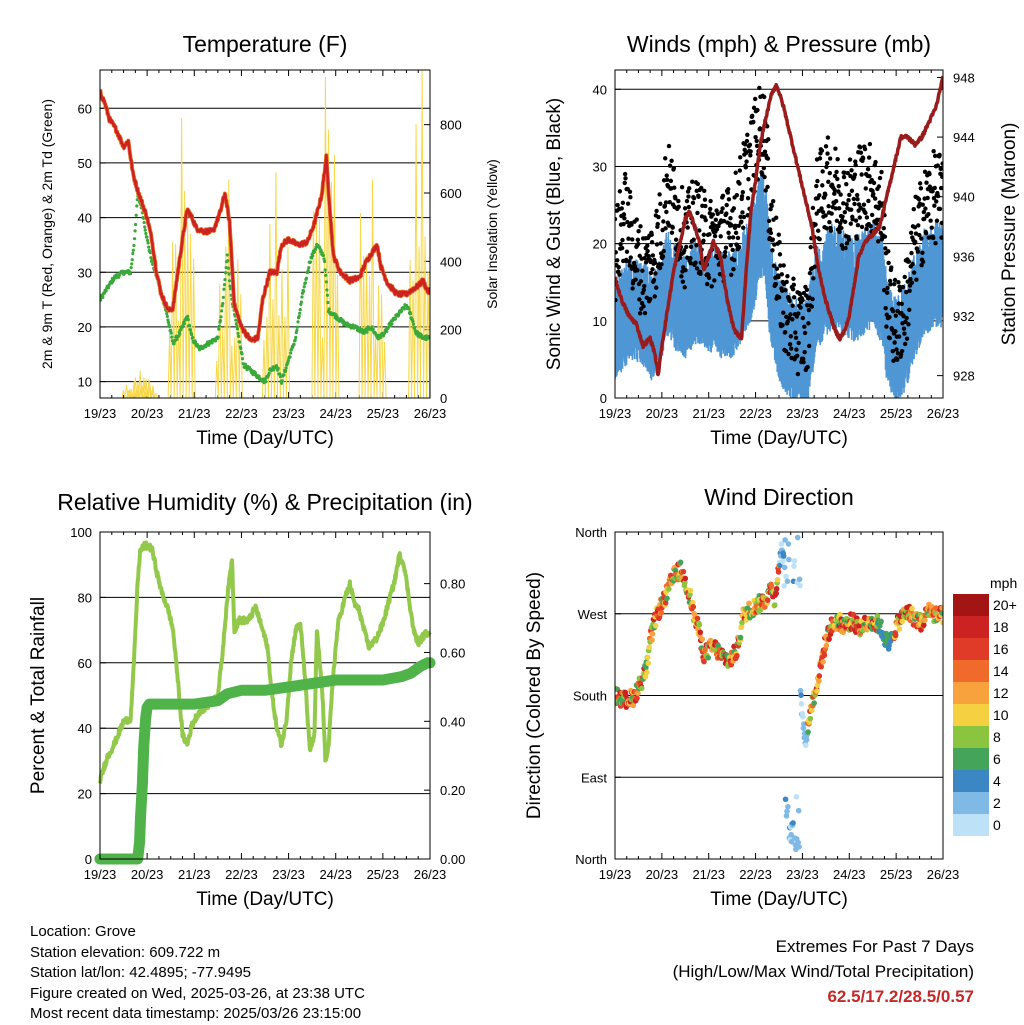 The height and width of the screenshot is (1025, 1024). Describe the element at coordinates (85, 597) in the screenshot. I see `y-tick-label: 80` at that location.